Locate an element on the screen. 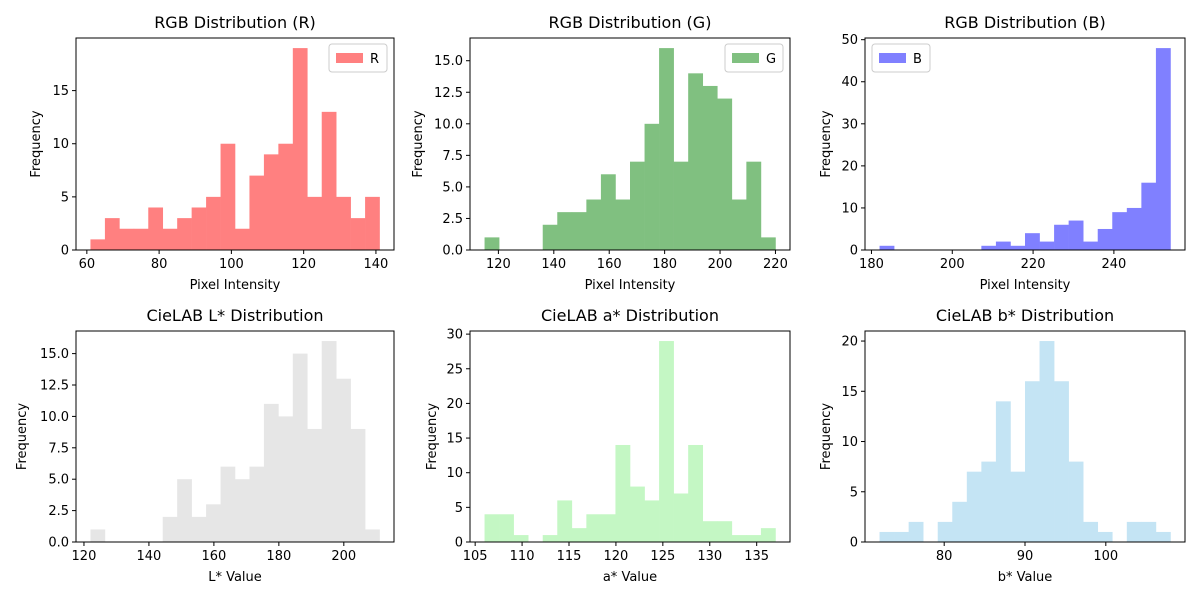 Image resolution: width=1200 pixels, height=600 pixels. x-tick-label: 90 is located at coordinates (1025, 556).